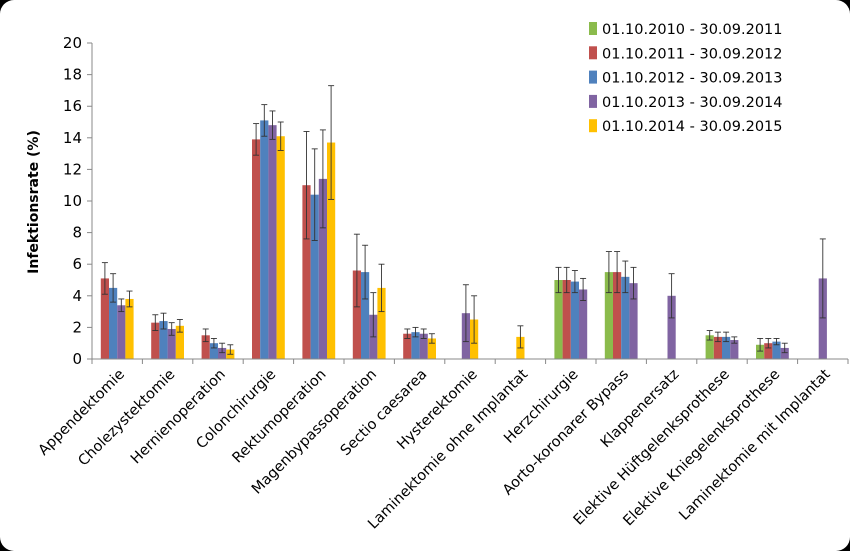 This screenshot has width=850, height=551. What do you see at coordinates (72, 106) in the screenshot?
I see `y-tick-label: 16` at bounding box center [72, 106].